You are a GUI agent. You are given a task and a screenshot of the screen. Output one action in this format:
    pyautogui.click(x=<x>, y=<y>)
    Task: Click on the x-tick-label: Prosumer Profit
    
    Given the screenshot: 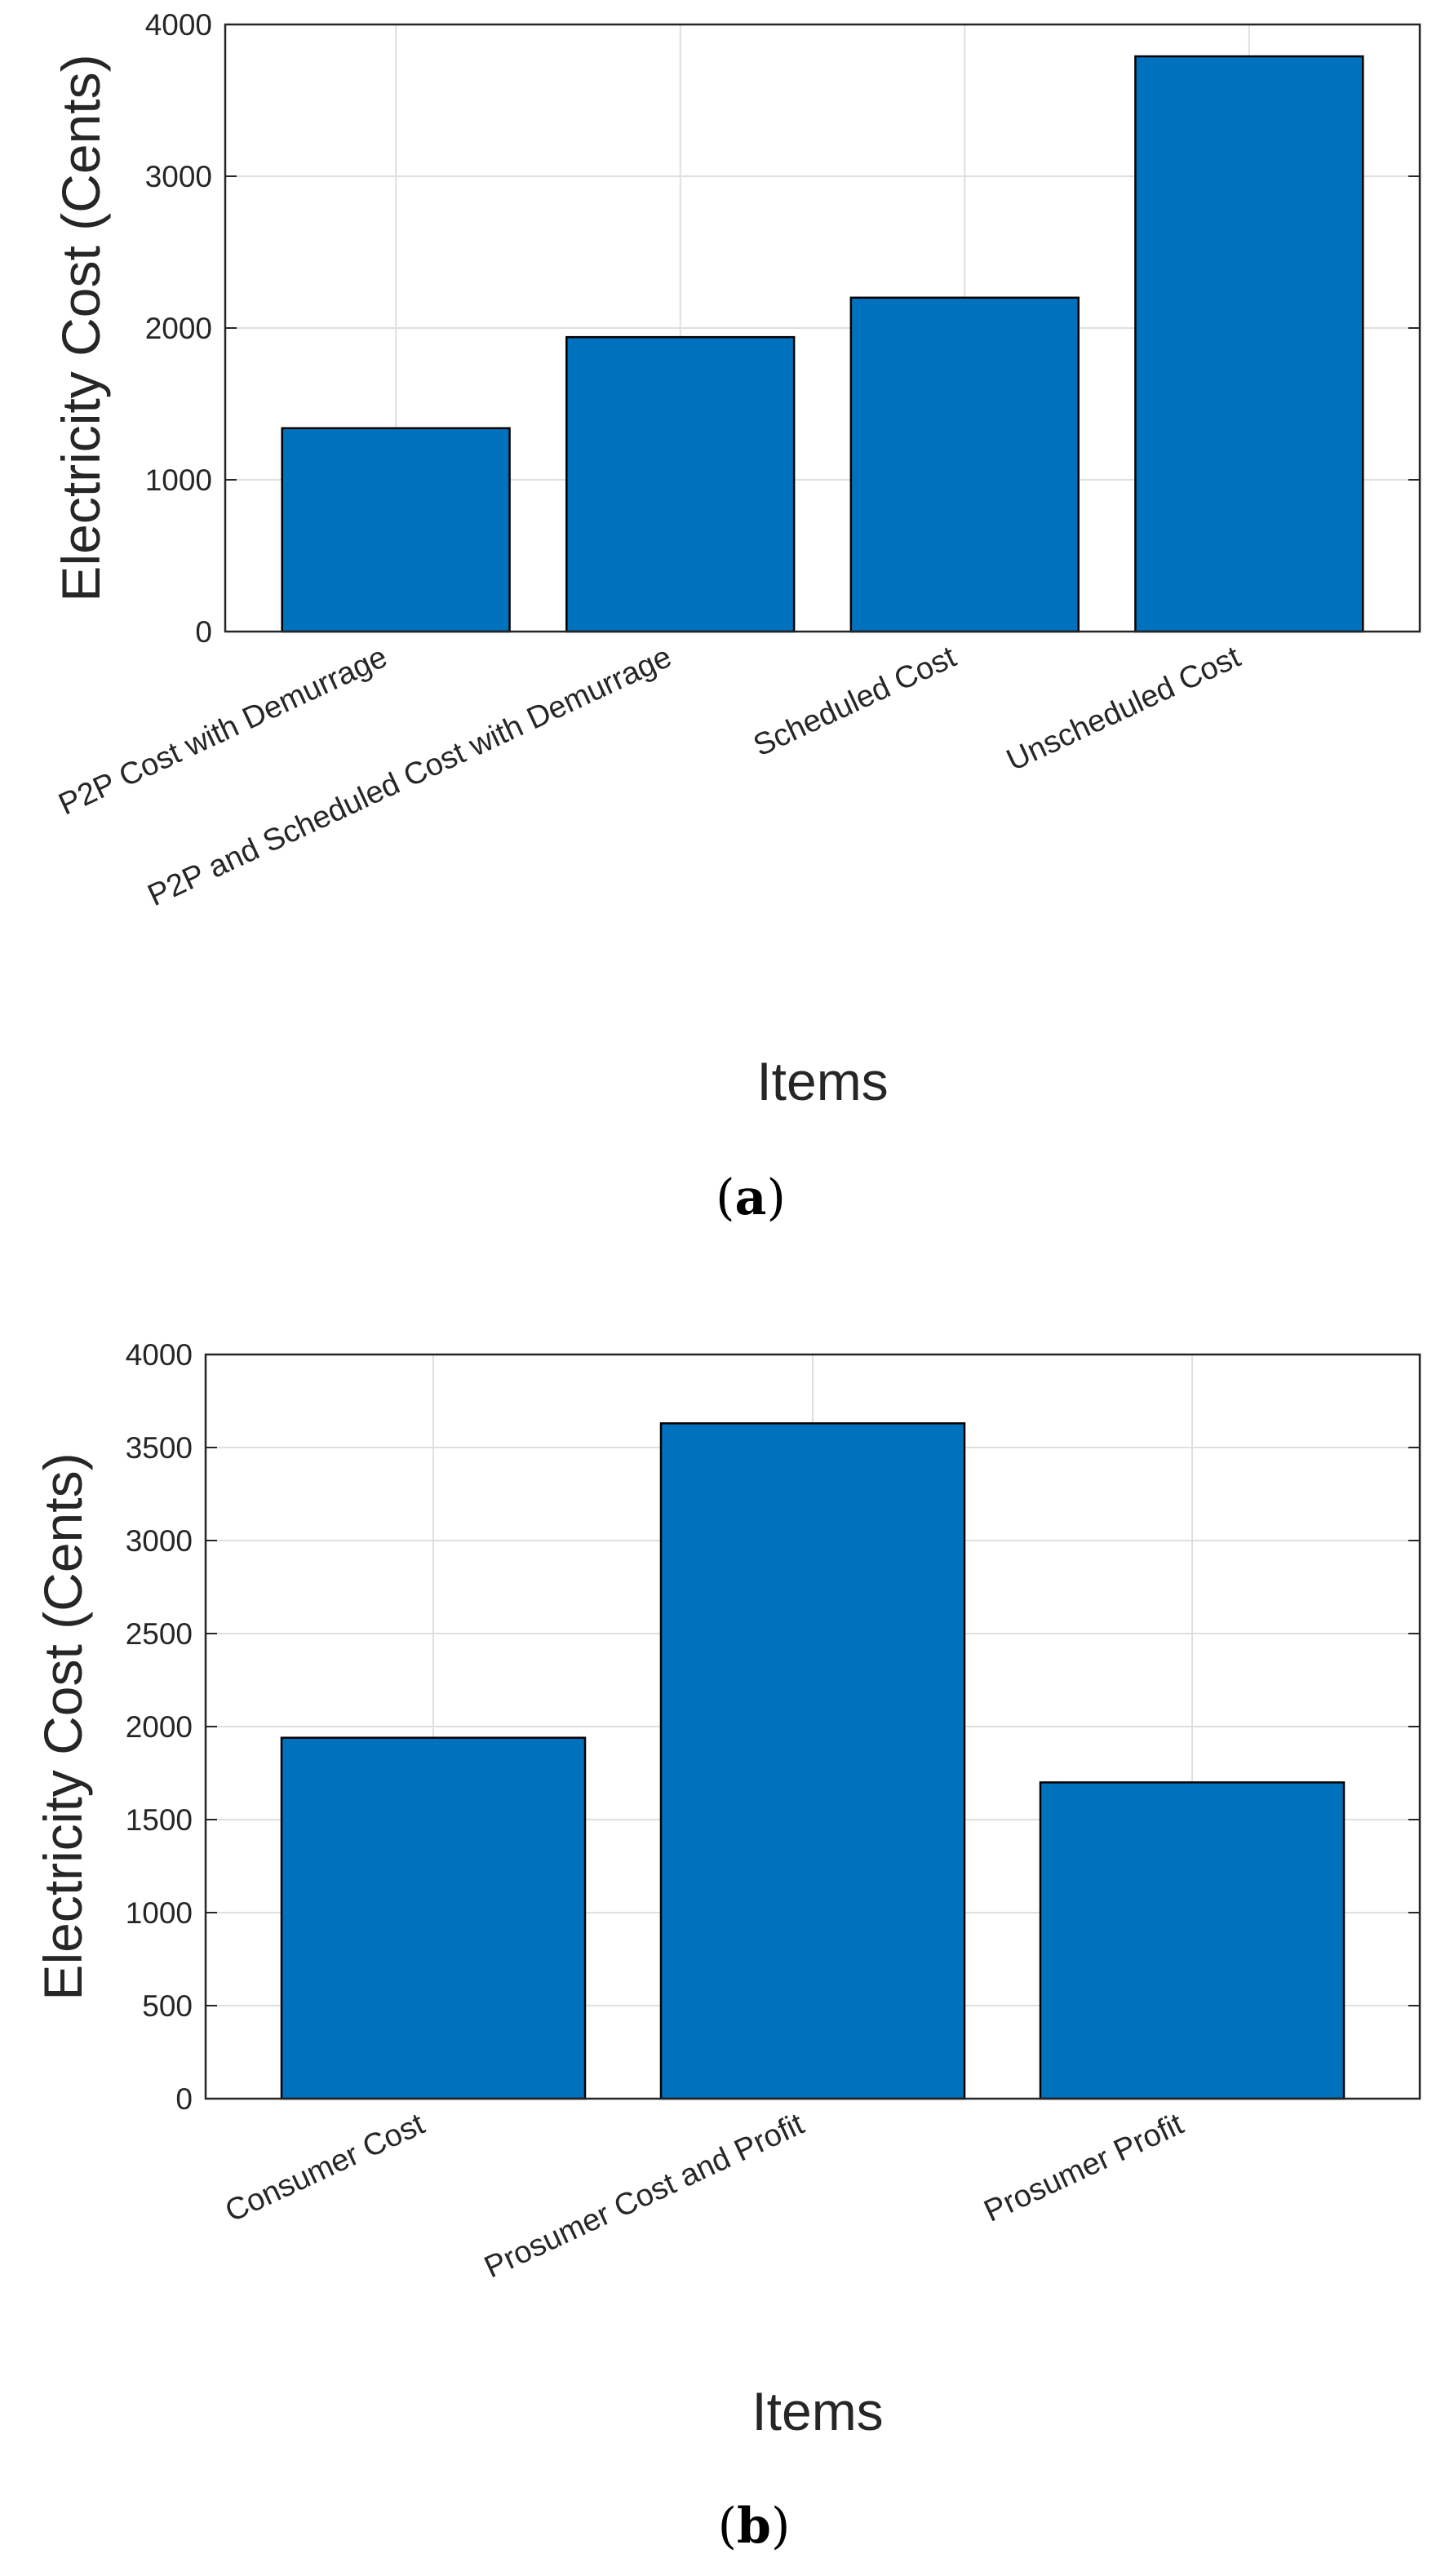 What is the action you would take?
    pyautogui.click(x=1084, y=2168)
    